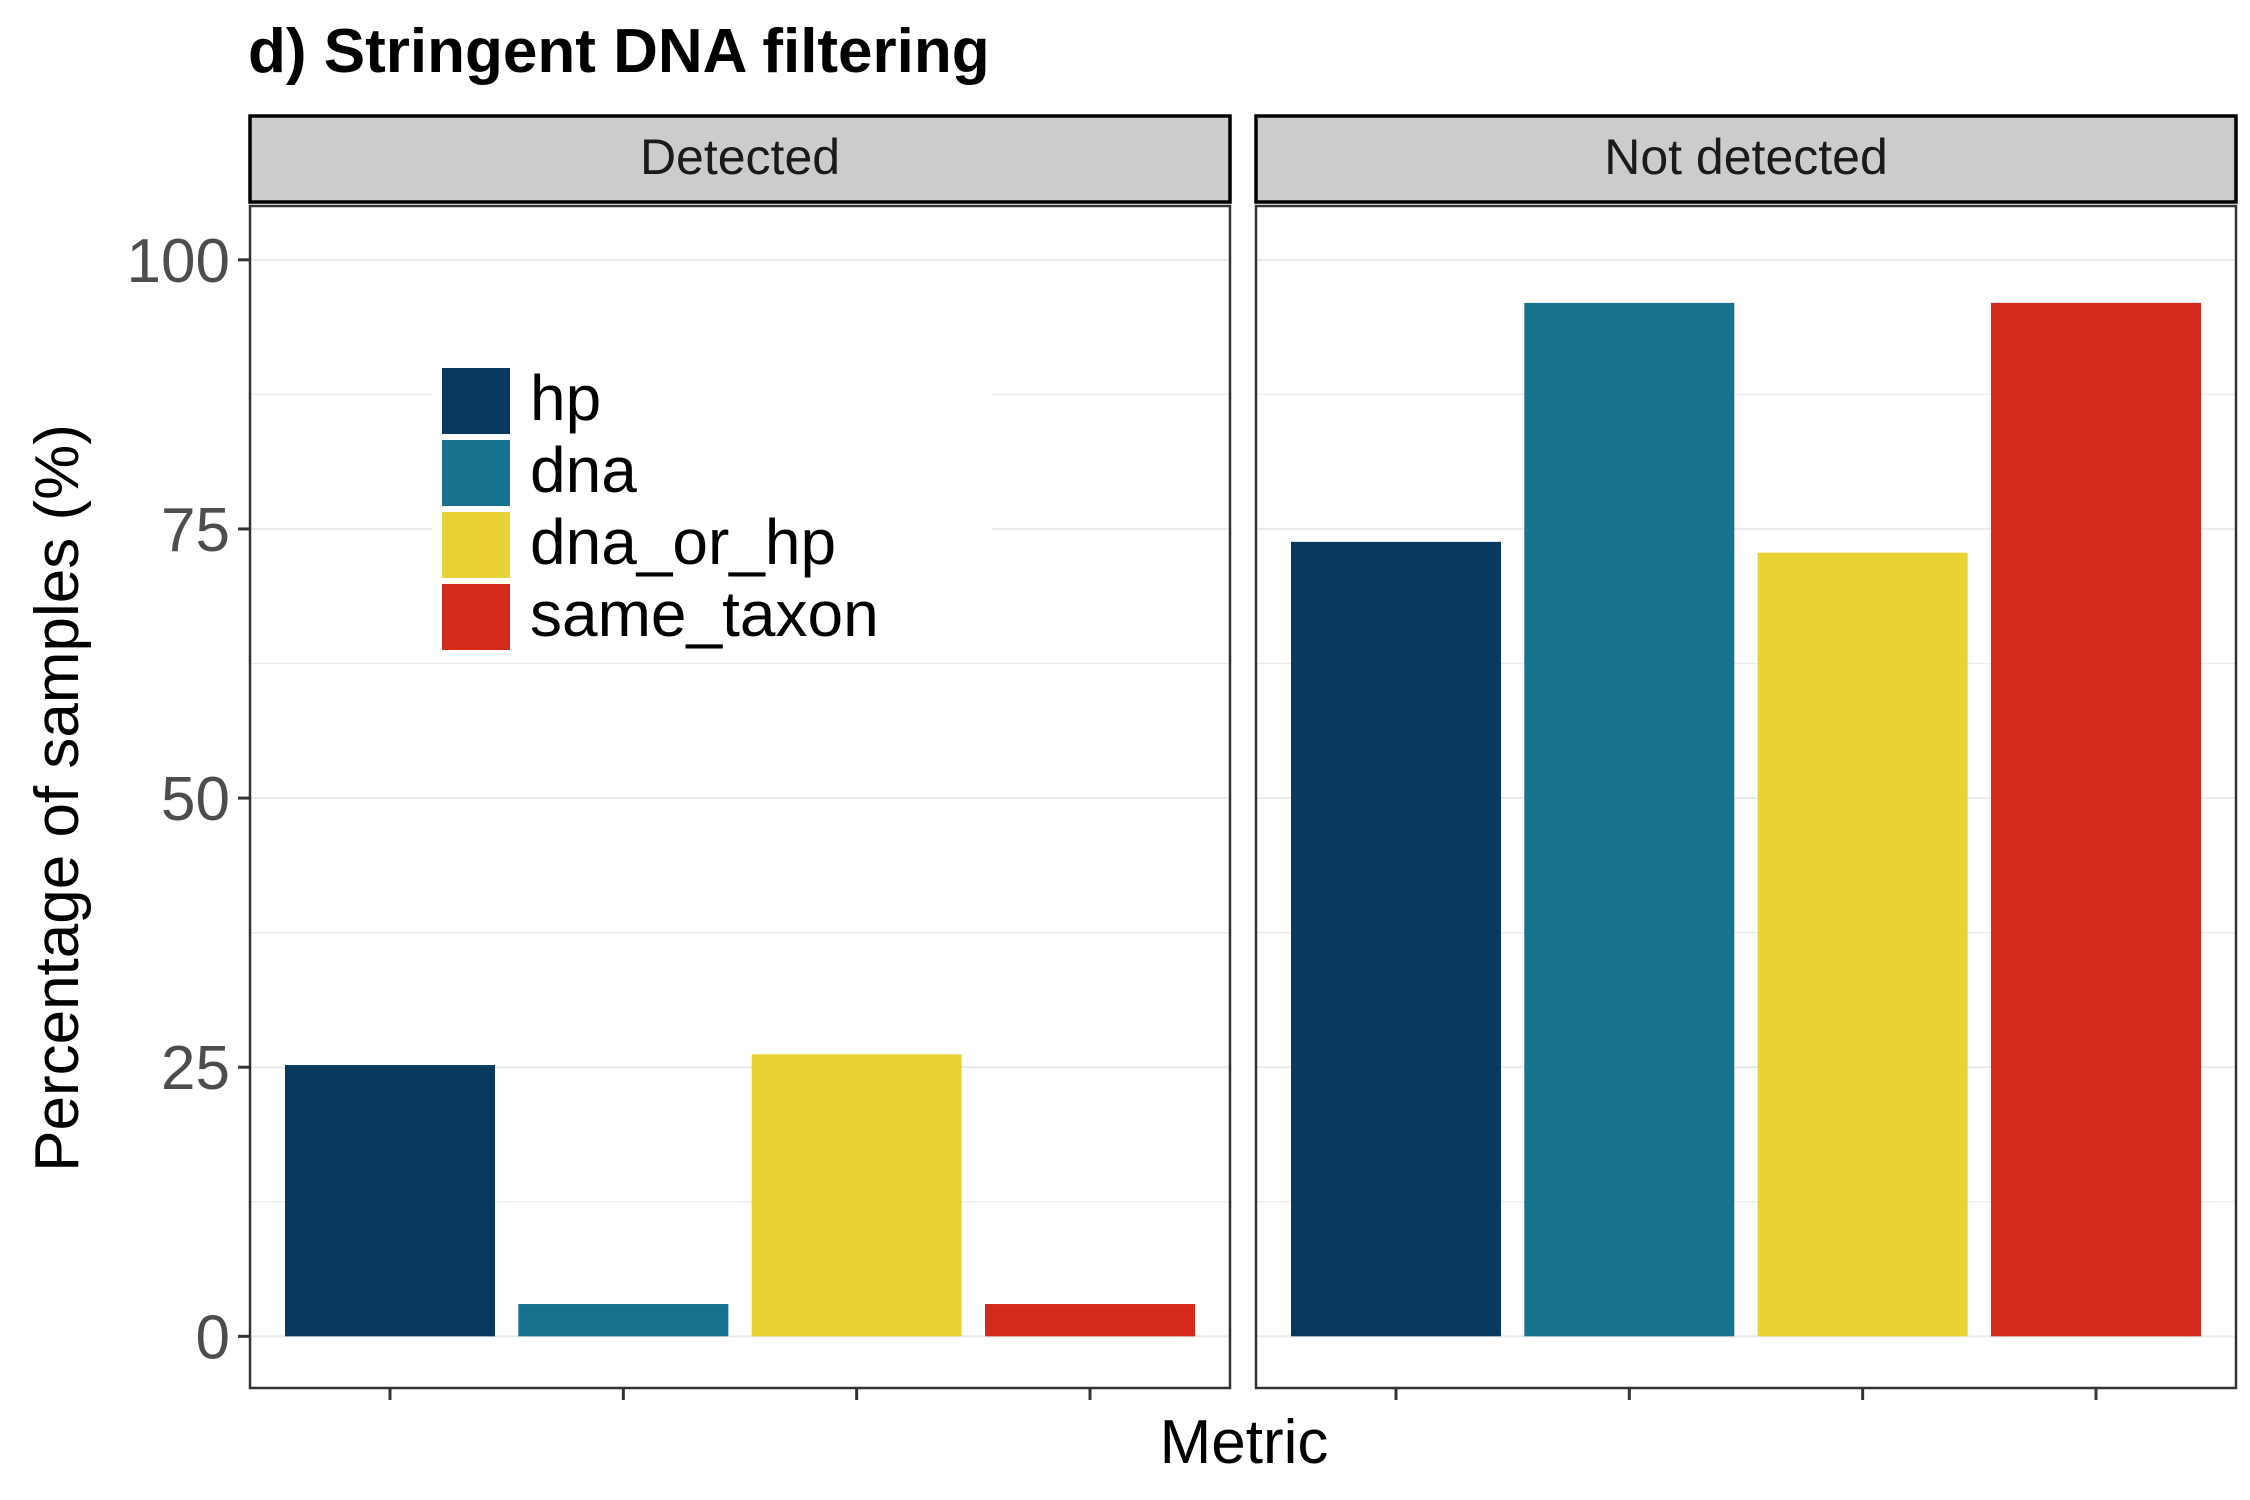  I want to click on legend-key-hp, so click(476, 401).